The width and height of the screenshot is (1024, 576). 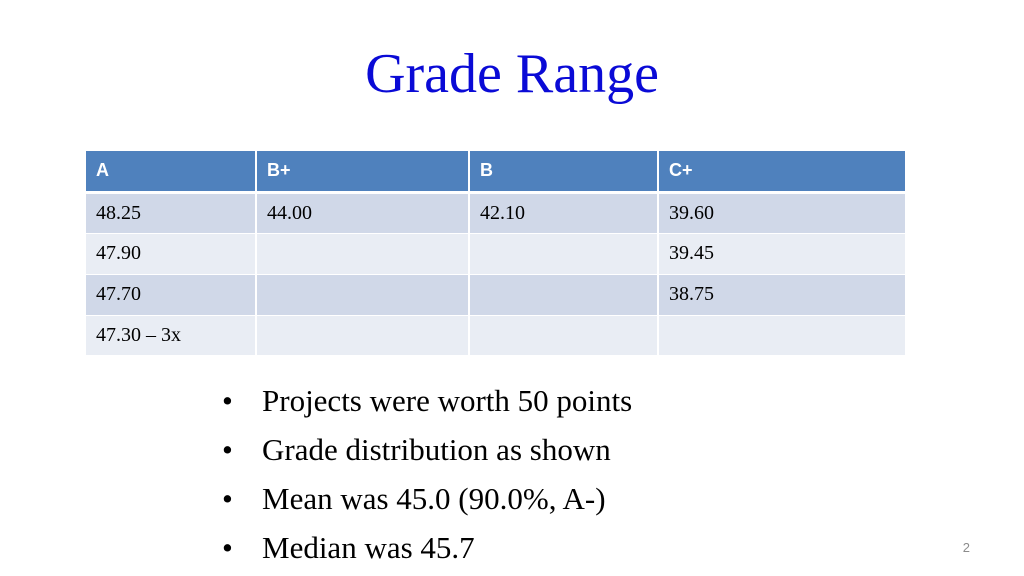 What do you see at coordinates (363, 213) in the screenshot?
I see `table-cell: 44.00` at bounding box center [363, 213].